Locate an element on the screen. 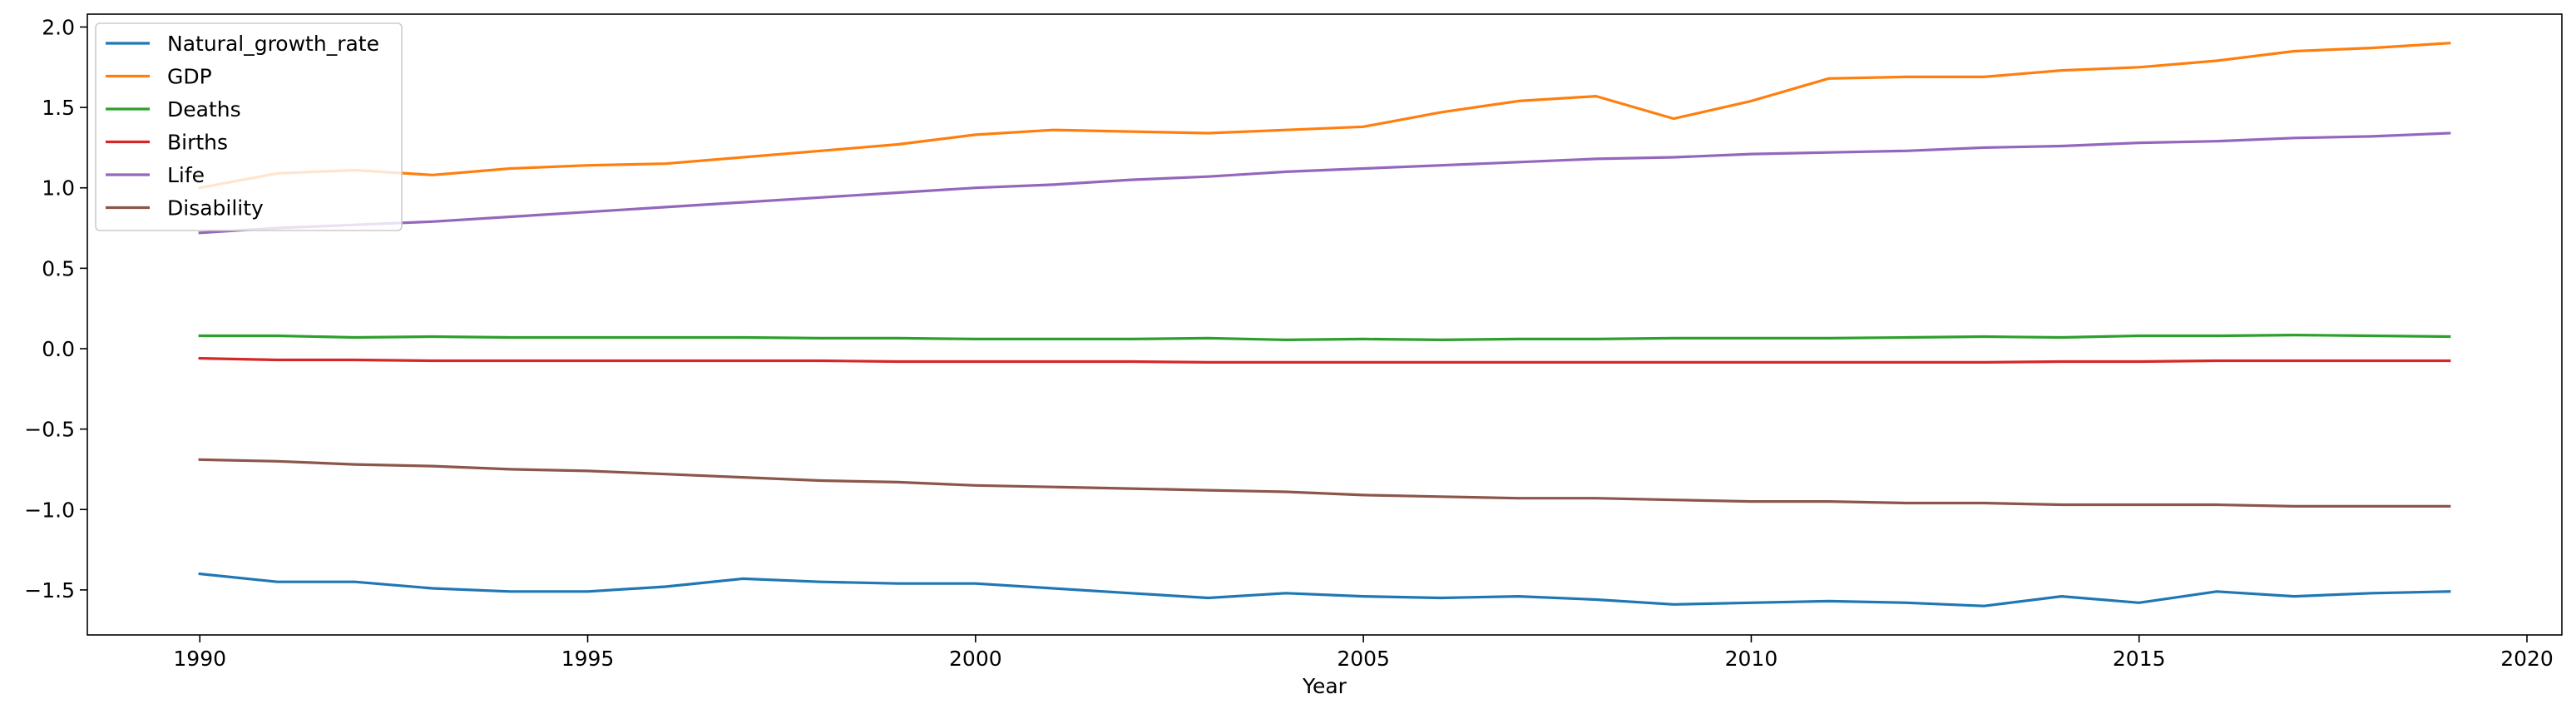 The image size is (2576, 714). legend-box is located at coordinates (249, 126).